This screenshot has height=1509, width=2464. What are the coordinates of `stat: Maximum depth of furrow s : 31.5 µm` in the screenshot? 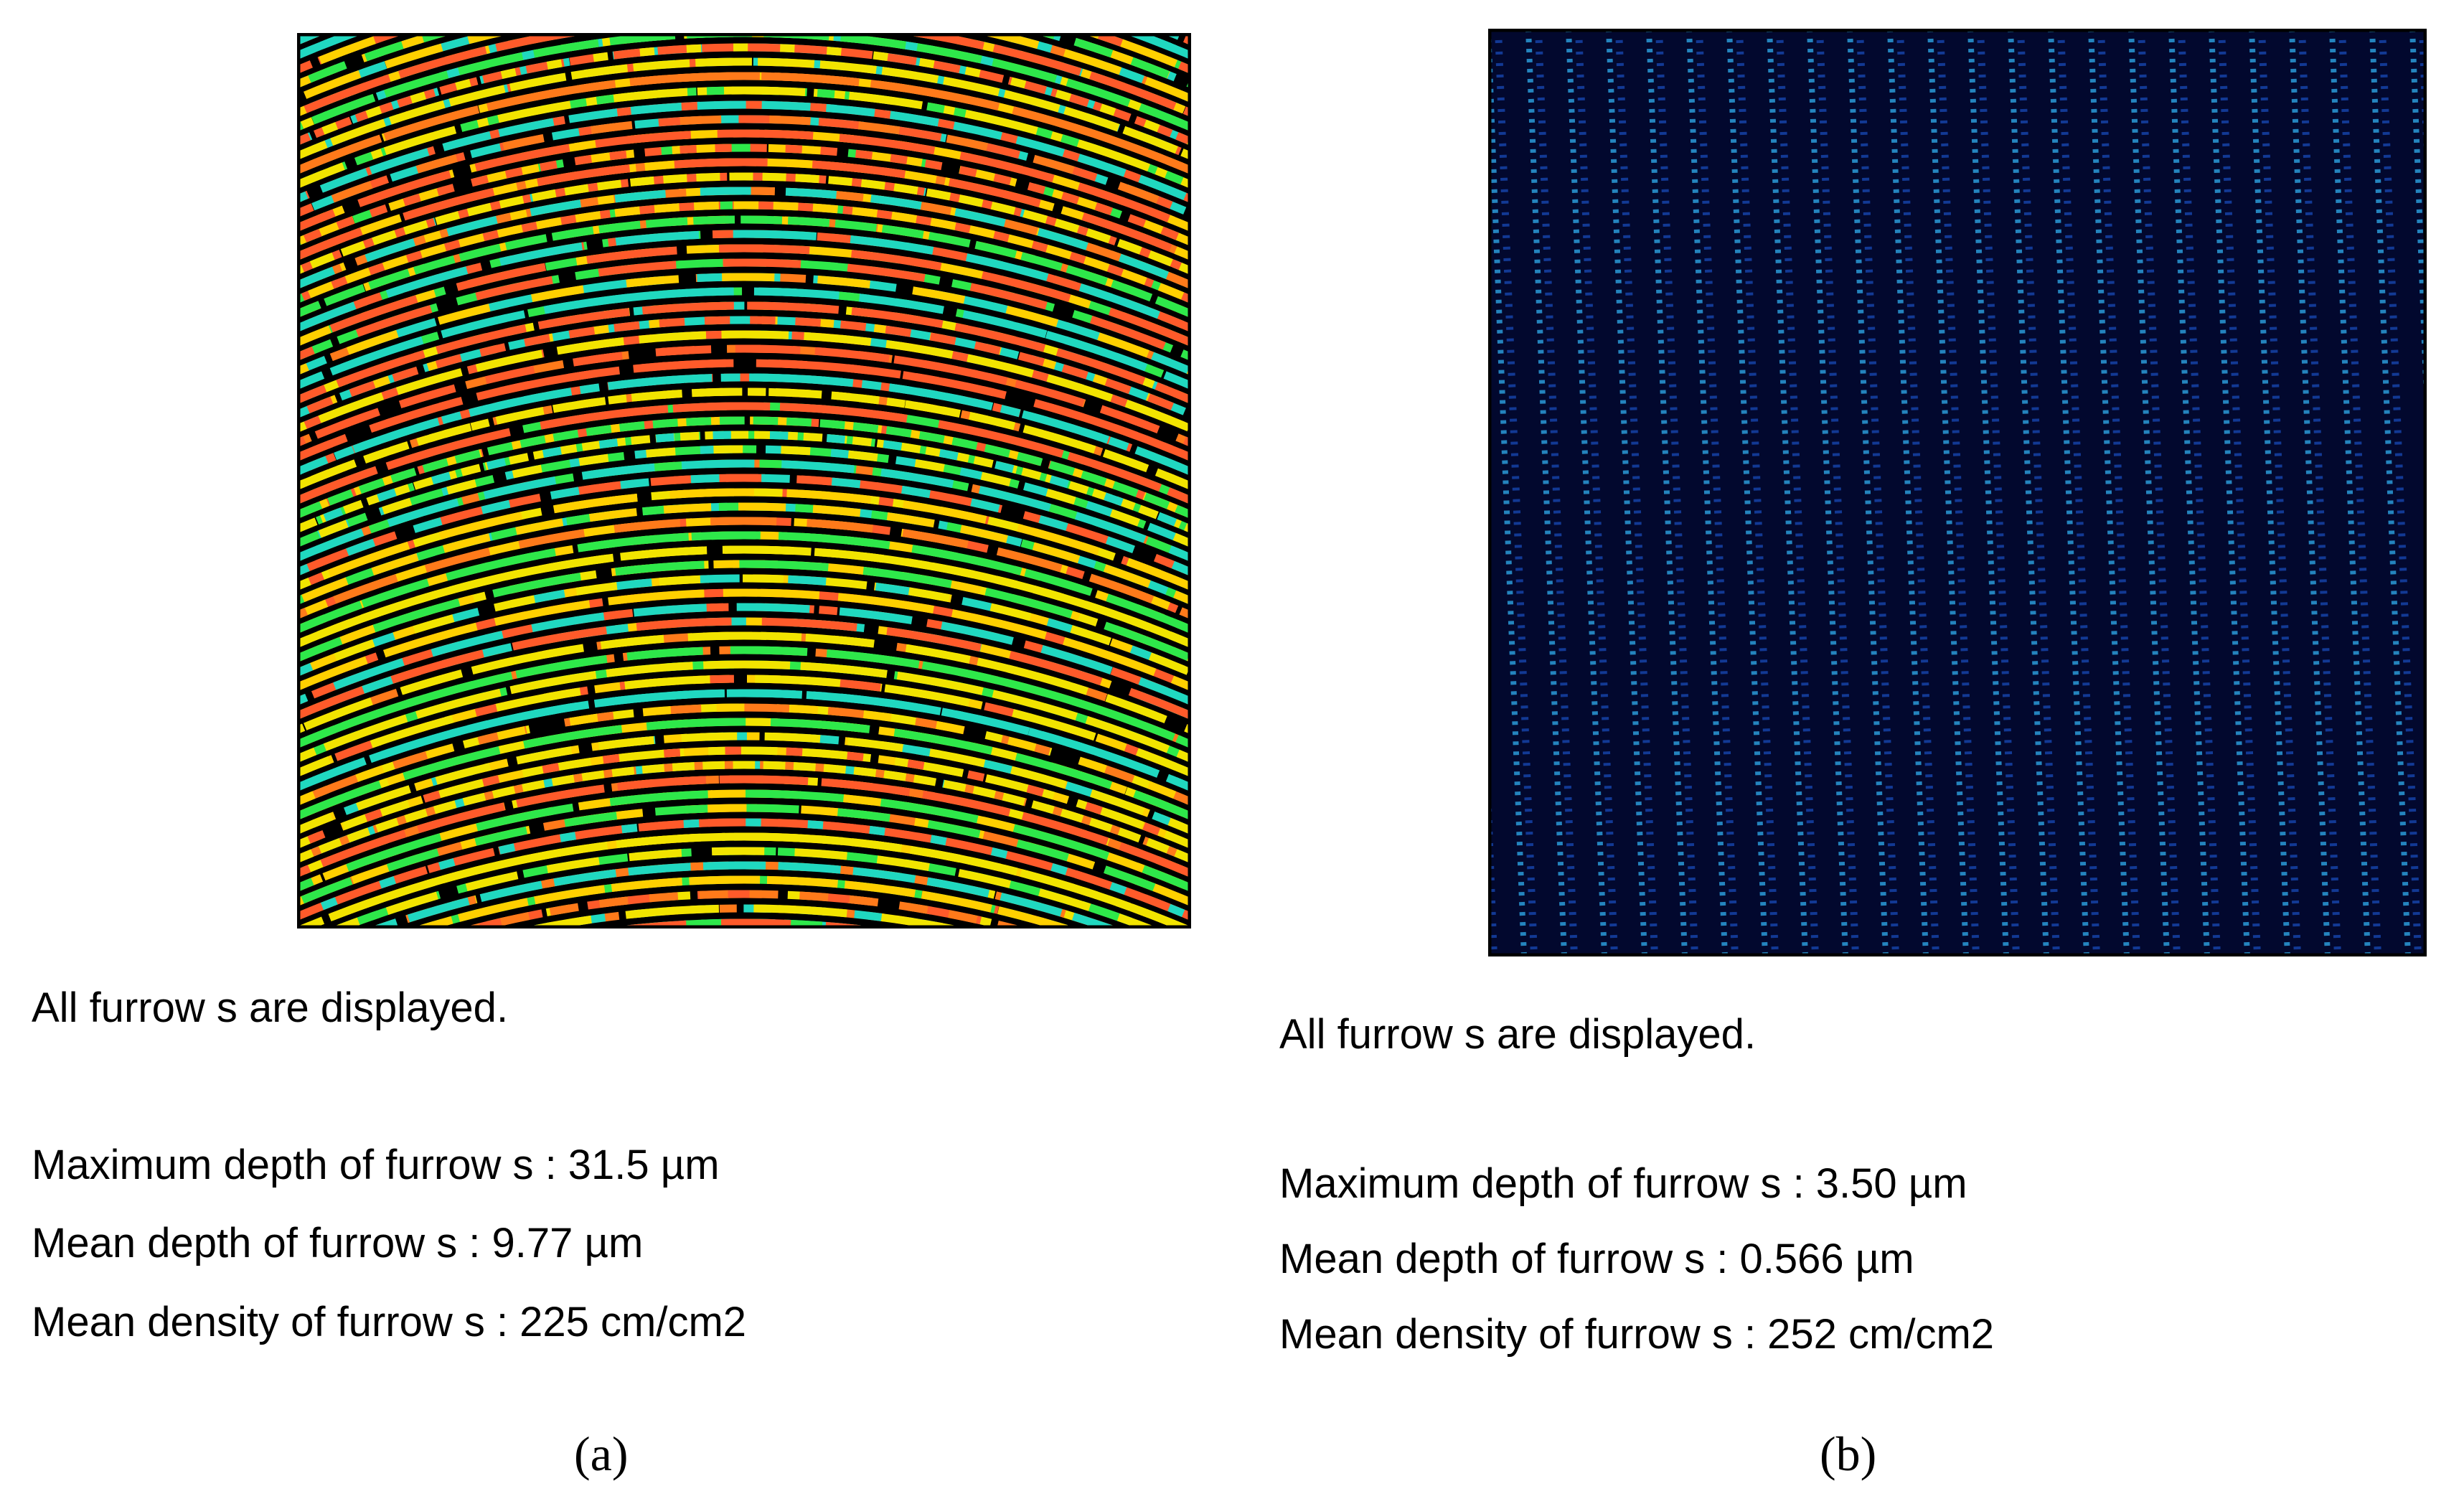 It's located at (376, 1165).